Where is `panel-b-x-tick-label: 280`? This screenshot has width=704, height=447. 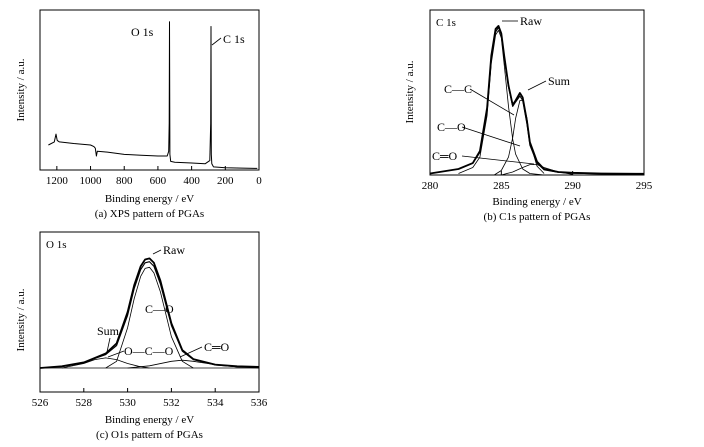
panel-b-x-tick-label: 280 is located at coordinates (430, 186).